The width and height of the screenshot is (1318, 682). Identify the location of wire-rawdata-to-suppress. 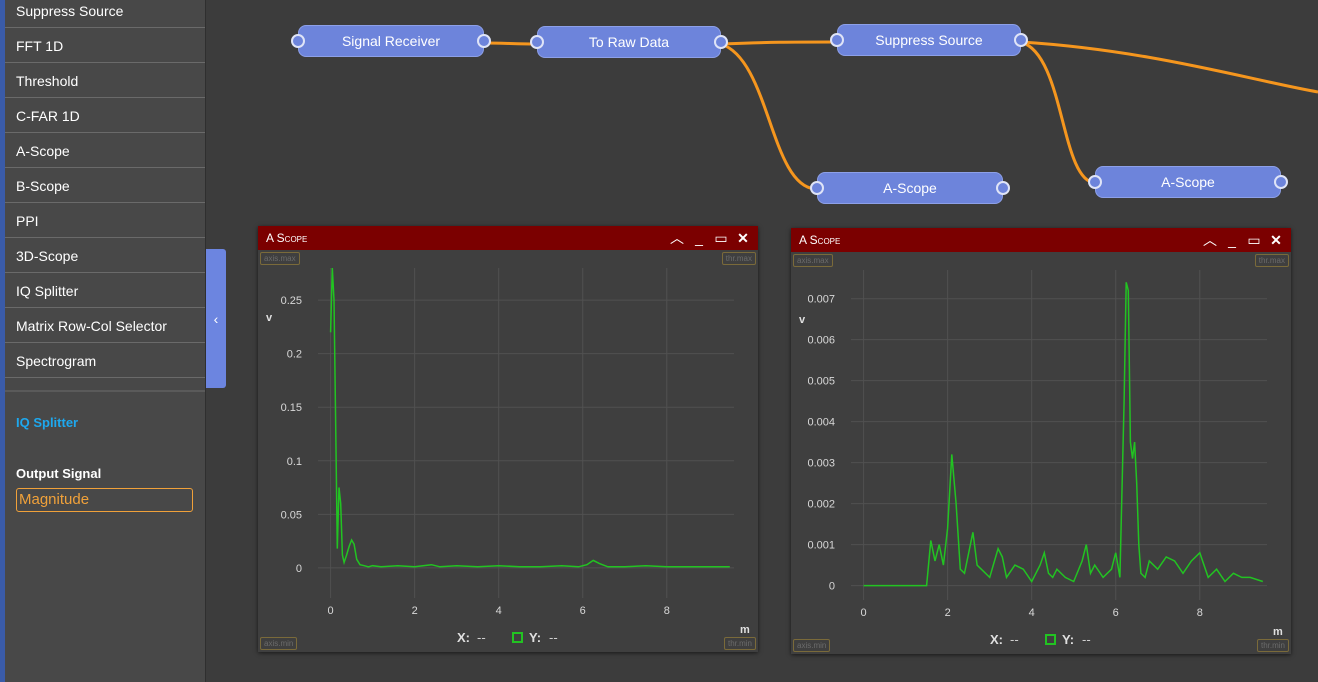
(779, 43).